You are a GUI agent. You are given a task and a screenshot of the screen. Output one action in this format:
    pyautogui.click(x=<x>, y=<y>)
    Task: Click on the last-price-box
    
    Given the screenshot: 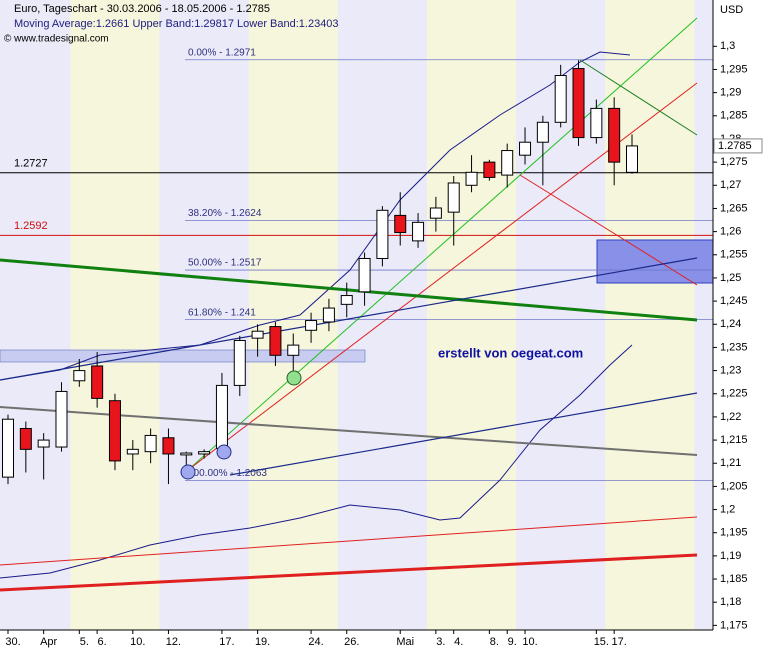 What is the action you would take?
    pyautogui.click(x=738, y=146)
    